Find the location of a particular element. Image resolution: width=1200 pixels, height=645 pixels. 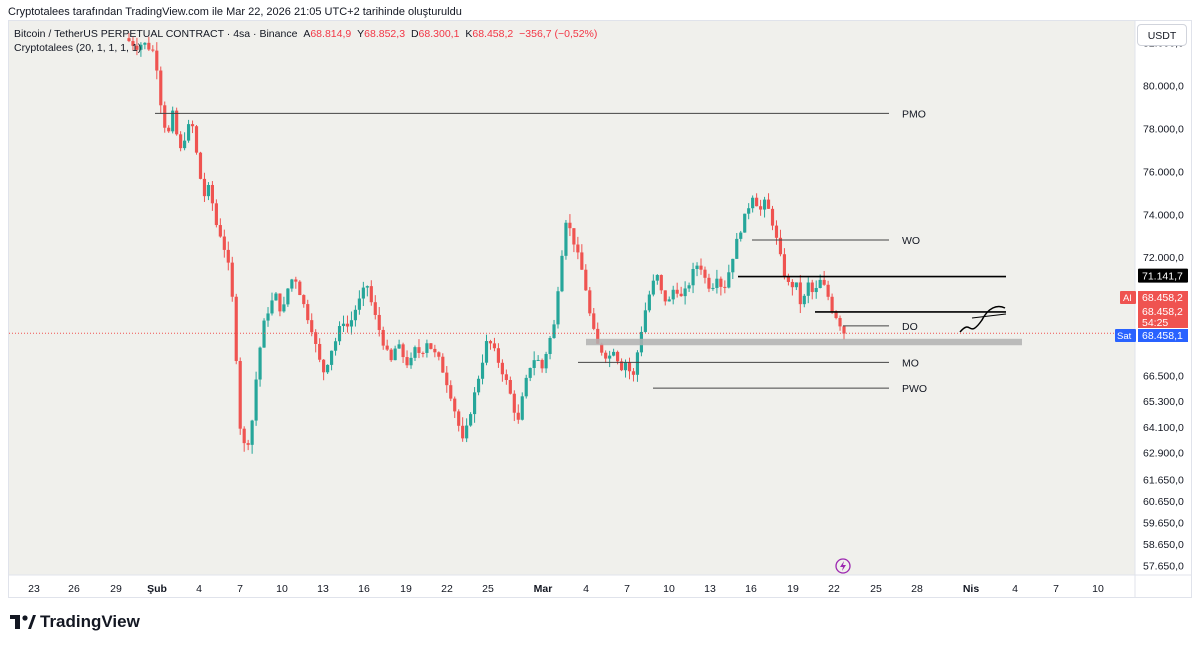

x-tick-label: 23 is located at coordinates (34, 589).